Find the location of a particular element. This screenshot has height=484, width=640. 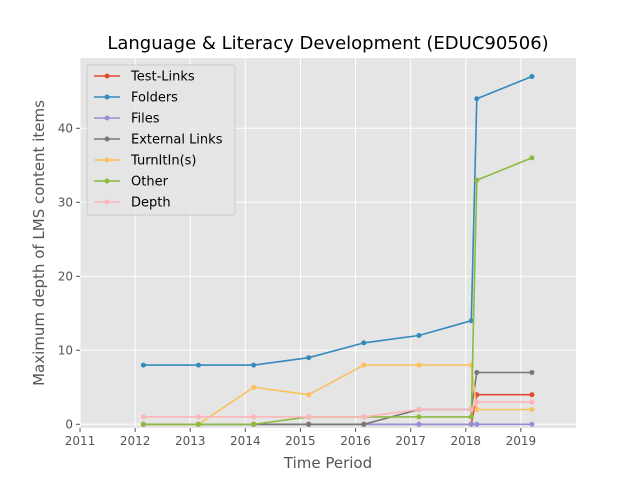

x-tick-label: 2018 is located at coordinates (466, 441).